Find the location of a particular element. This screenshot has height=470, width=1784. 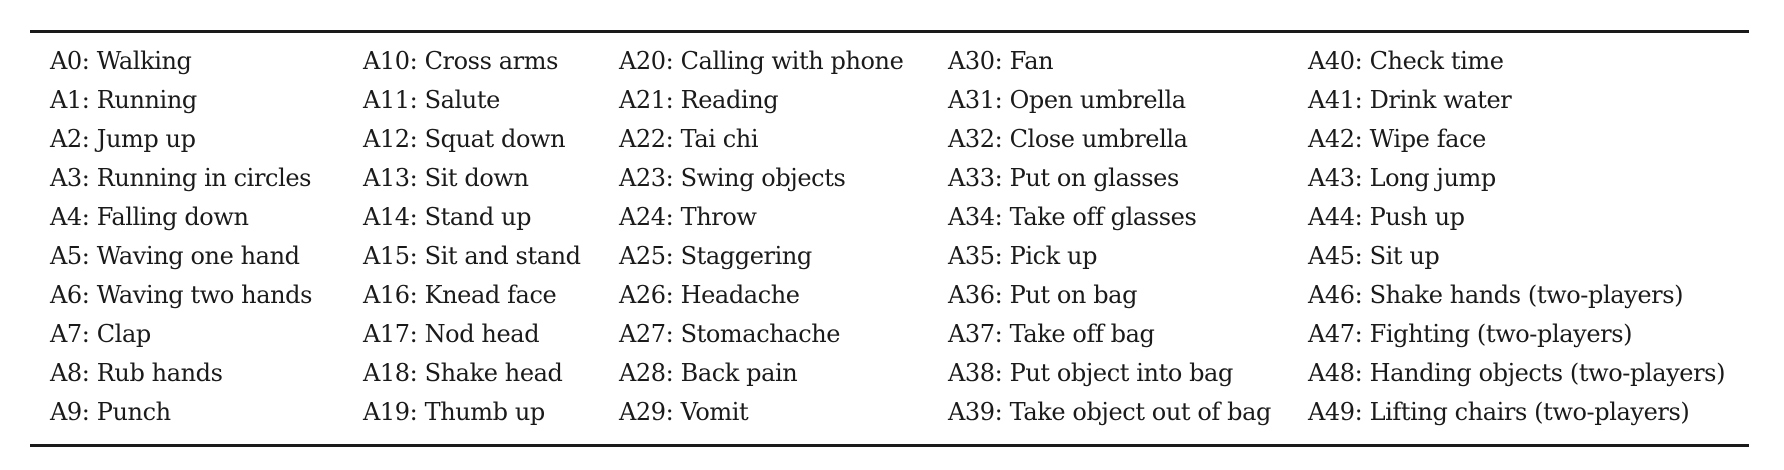

table-cell: A8: Rub hands is located at coordinates (136, 373).